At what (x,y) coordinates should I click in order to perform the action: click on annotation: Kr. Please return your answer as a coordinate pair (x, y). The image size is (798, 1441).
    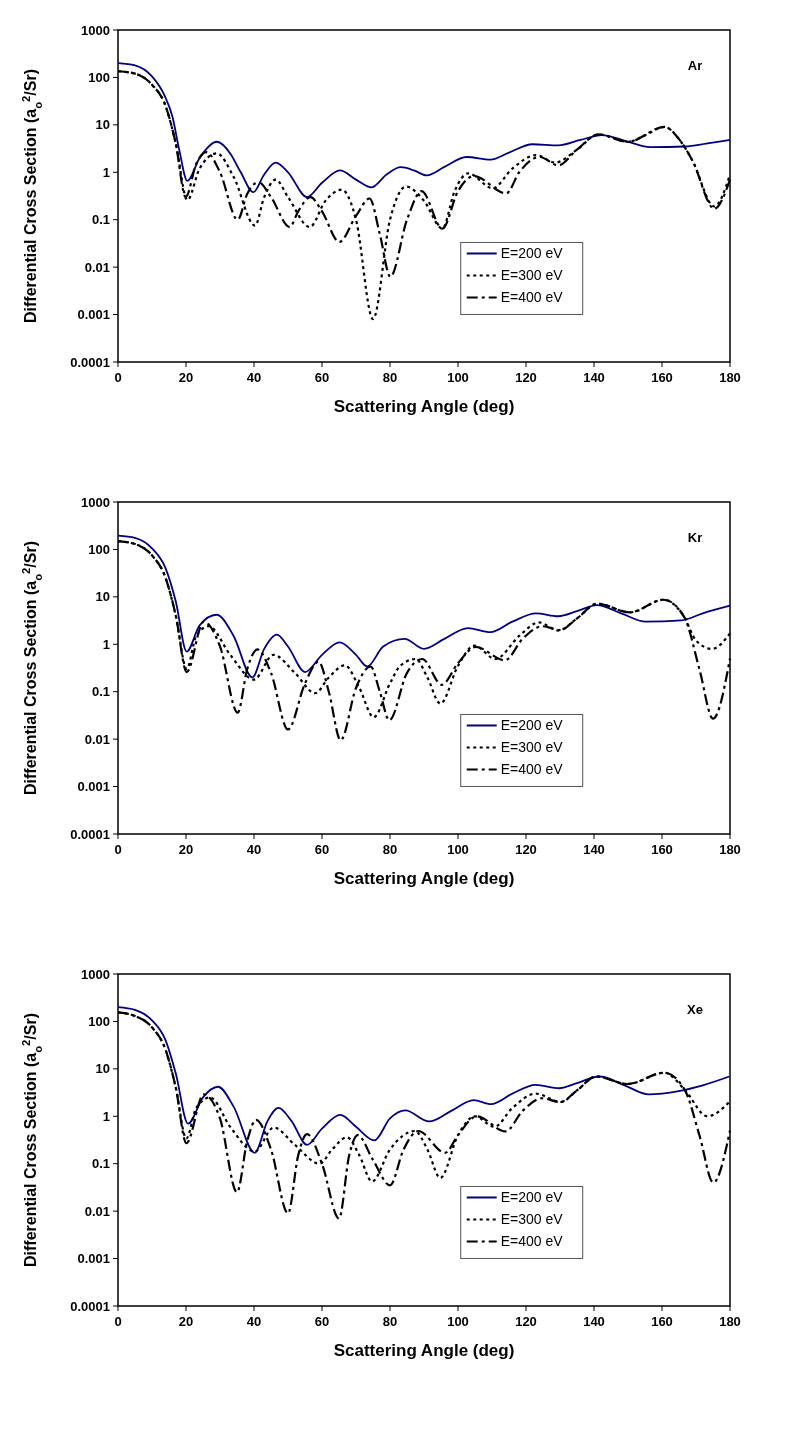
    Looking at the image, I should click on (695, 537).